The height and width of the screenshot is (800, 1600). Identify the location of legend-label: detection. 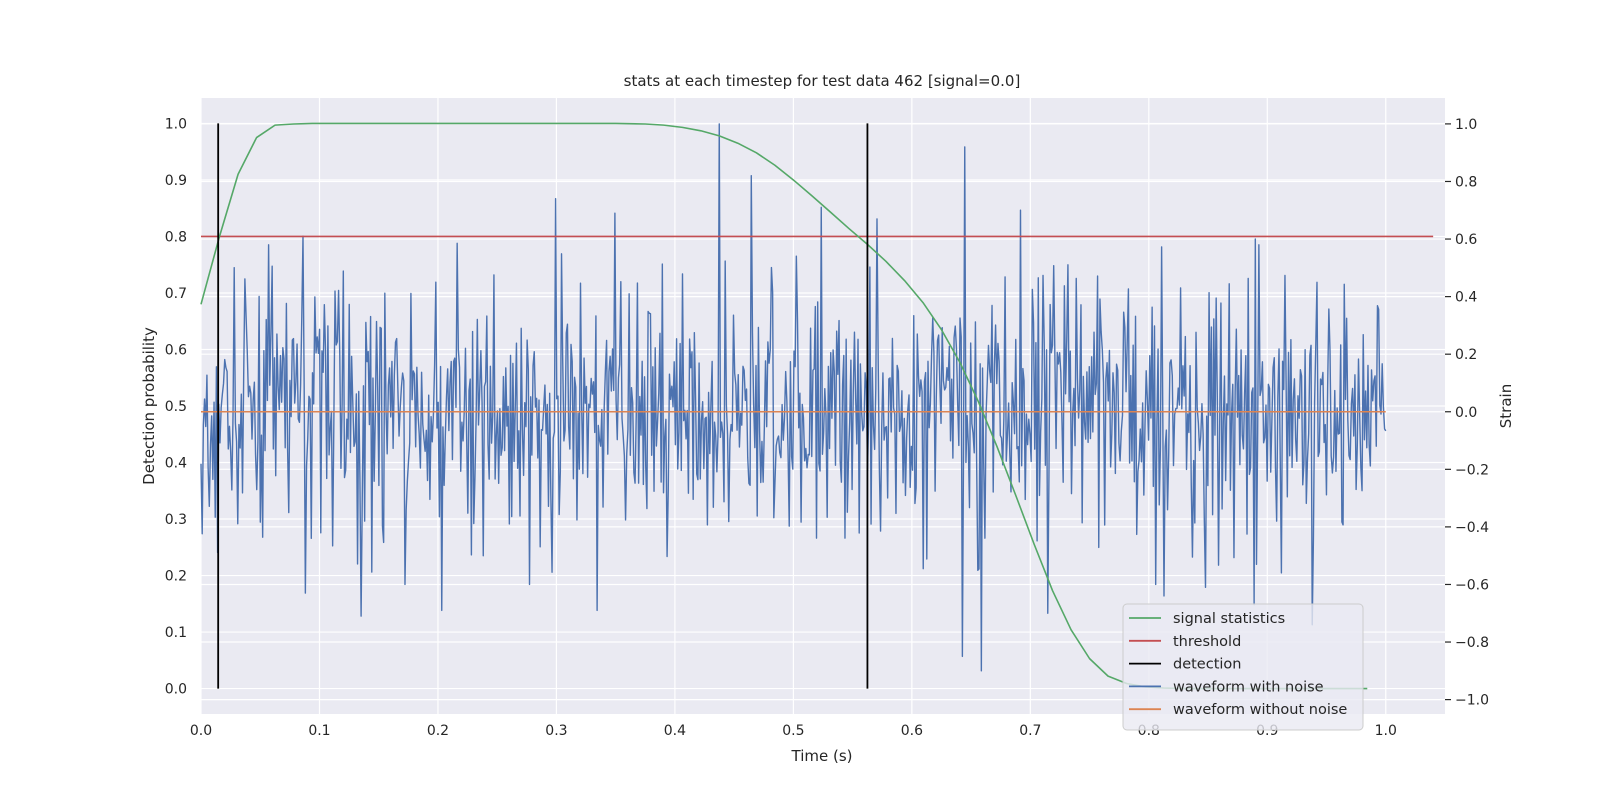
(1207, 665).